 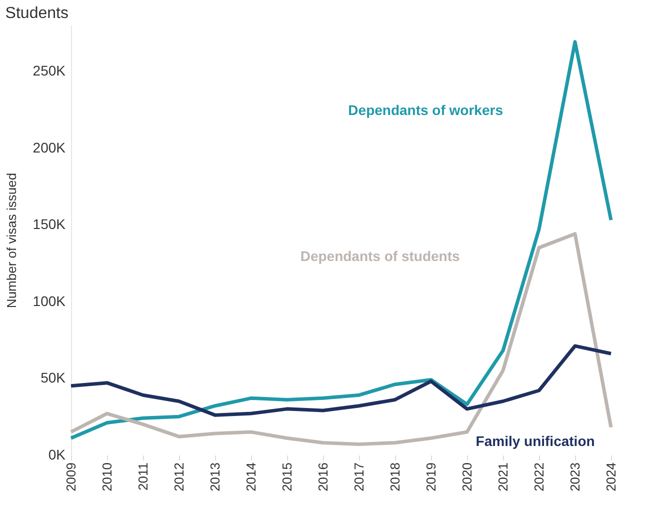 What do you see at coordinates (323, 477) in the screenshot?
I see `x-tick-label: 2016` at bounding box center [323, 477].